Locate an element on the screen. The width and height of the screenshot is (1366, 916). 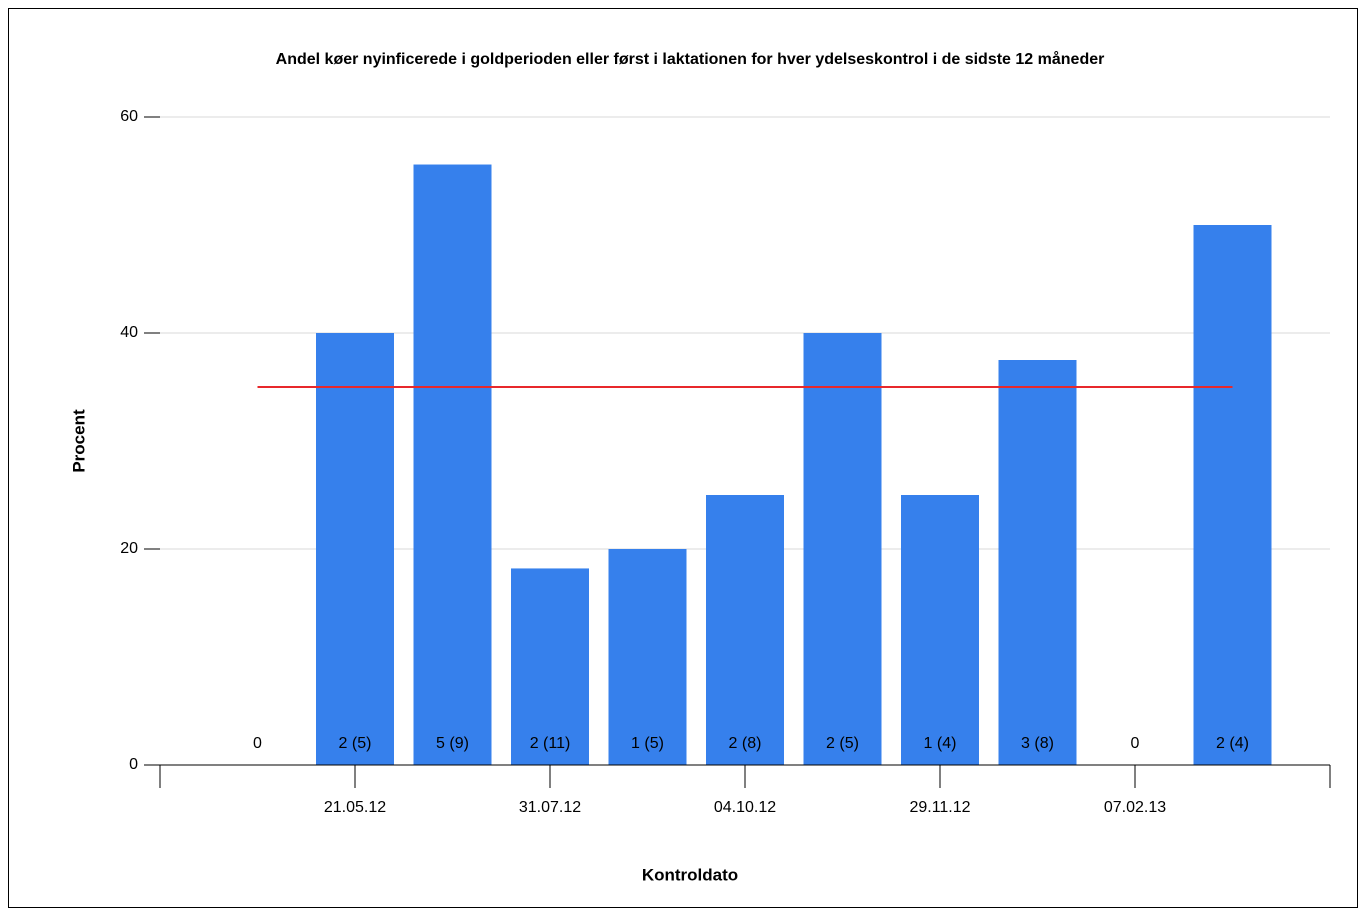
y-axis-title: Procent is located at coordinates (78, 441).